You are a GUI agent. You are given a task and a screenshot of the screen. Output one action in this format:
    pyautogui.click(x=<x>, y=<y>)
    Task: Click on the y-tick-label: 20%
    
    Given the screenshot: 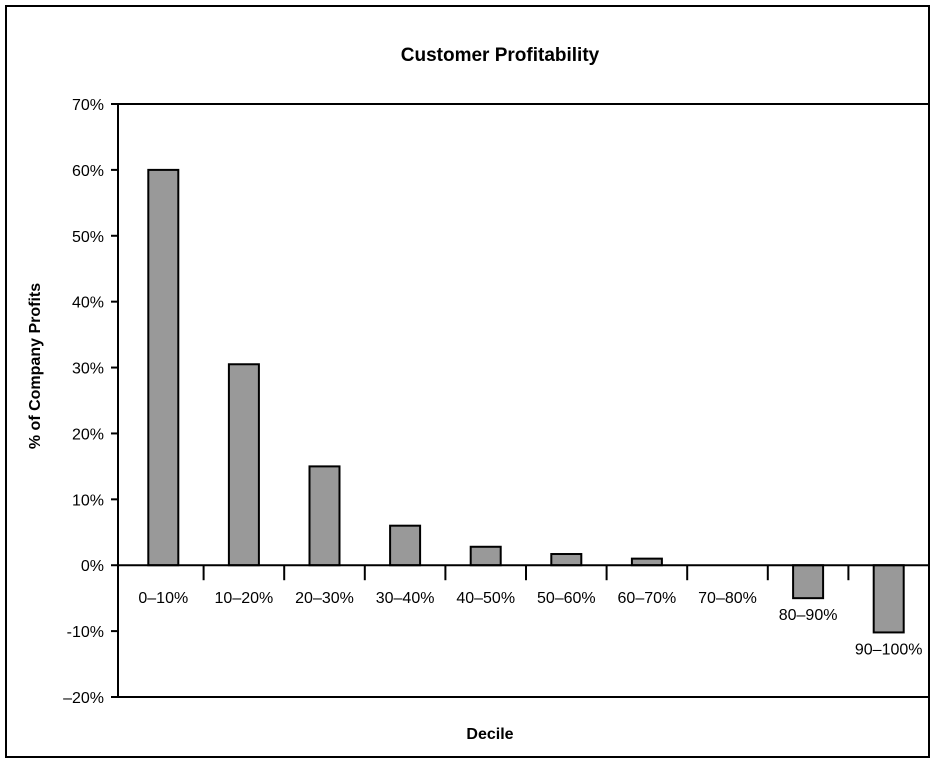 What is the action you would take?
    pyautogui.click(x=88, y=434)
    